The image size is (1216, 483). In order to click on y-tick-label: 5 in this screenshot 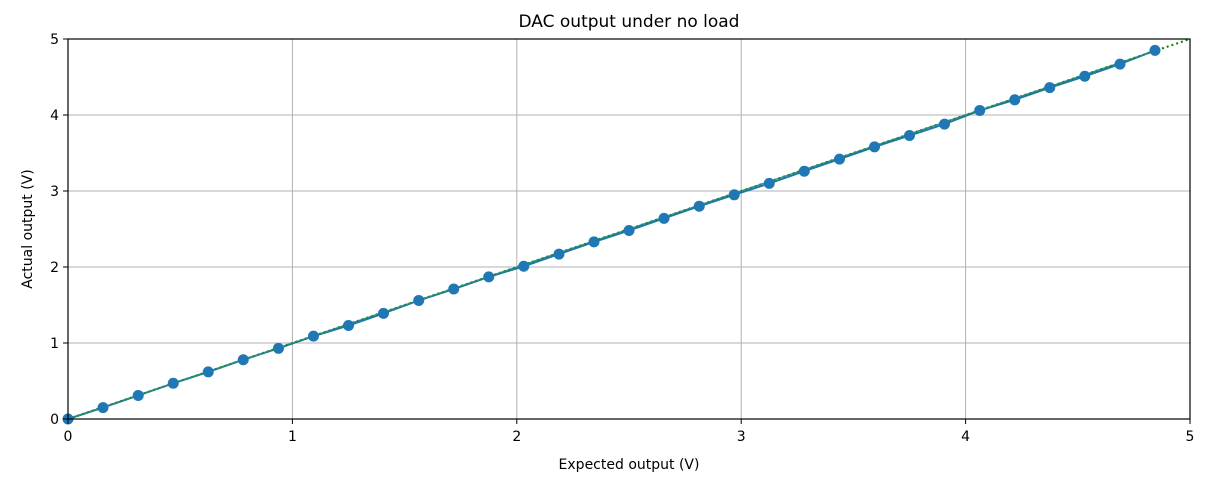, I will do `click(54, 40)`.